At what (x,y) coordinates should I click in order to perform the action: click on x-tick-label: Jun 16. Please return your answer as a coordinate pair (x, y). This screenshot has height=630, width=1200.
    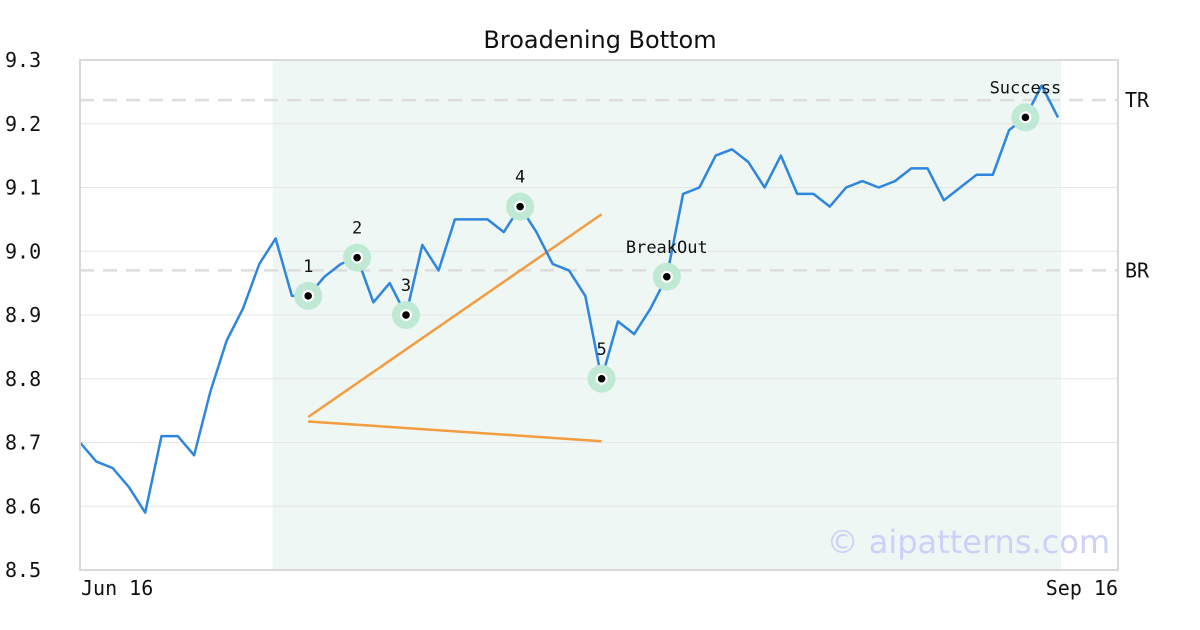
    Looking at the image, I should click on (117, 588).